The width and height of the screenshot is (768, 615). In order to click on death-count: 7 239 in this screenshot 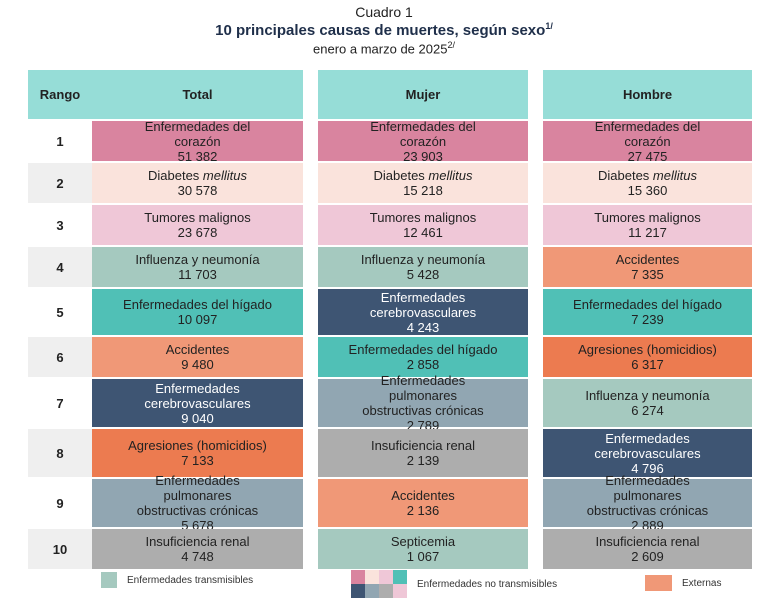, I will do `click(647, 319)`.